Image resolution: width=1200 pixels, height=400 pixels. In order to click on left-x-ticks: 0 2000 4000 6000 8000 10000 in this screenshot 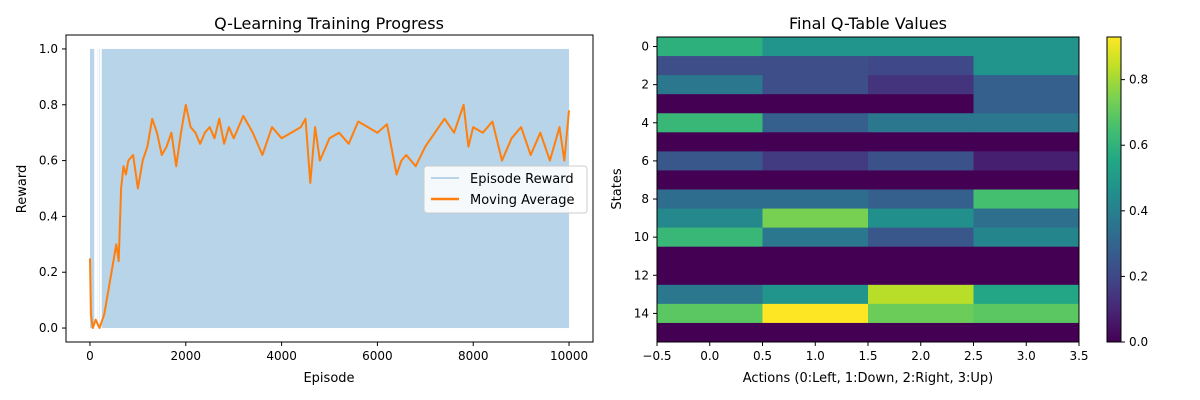, I will do `click(337, 352)`.